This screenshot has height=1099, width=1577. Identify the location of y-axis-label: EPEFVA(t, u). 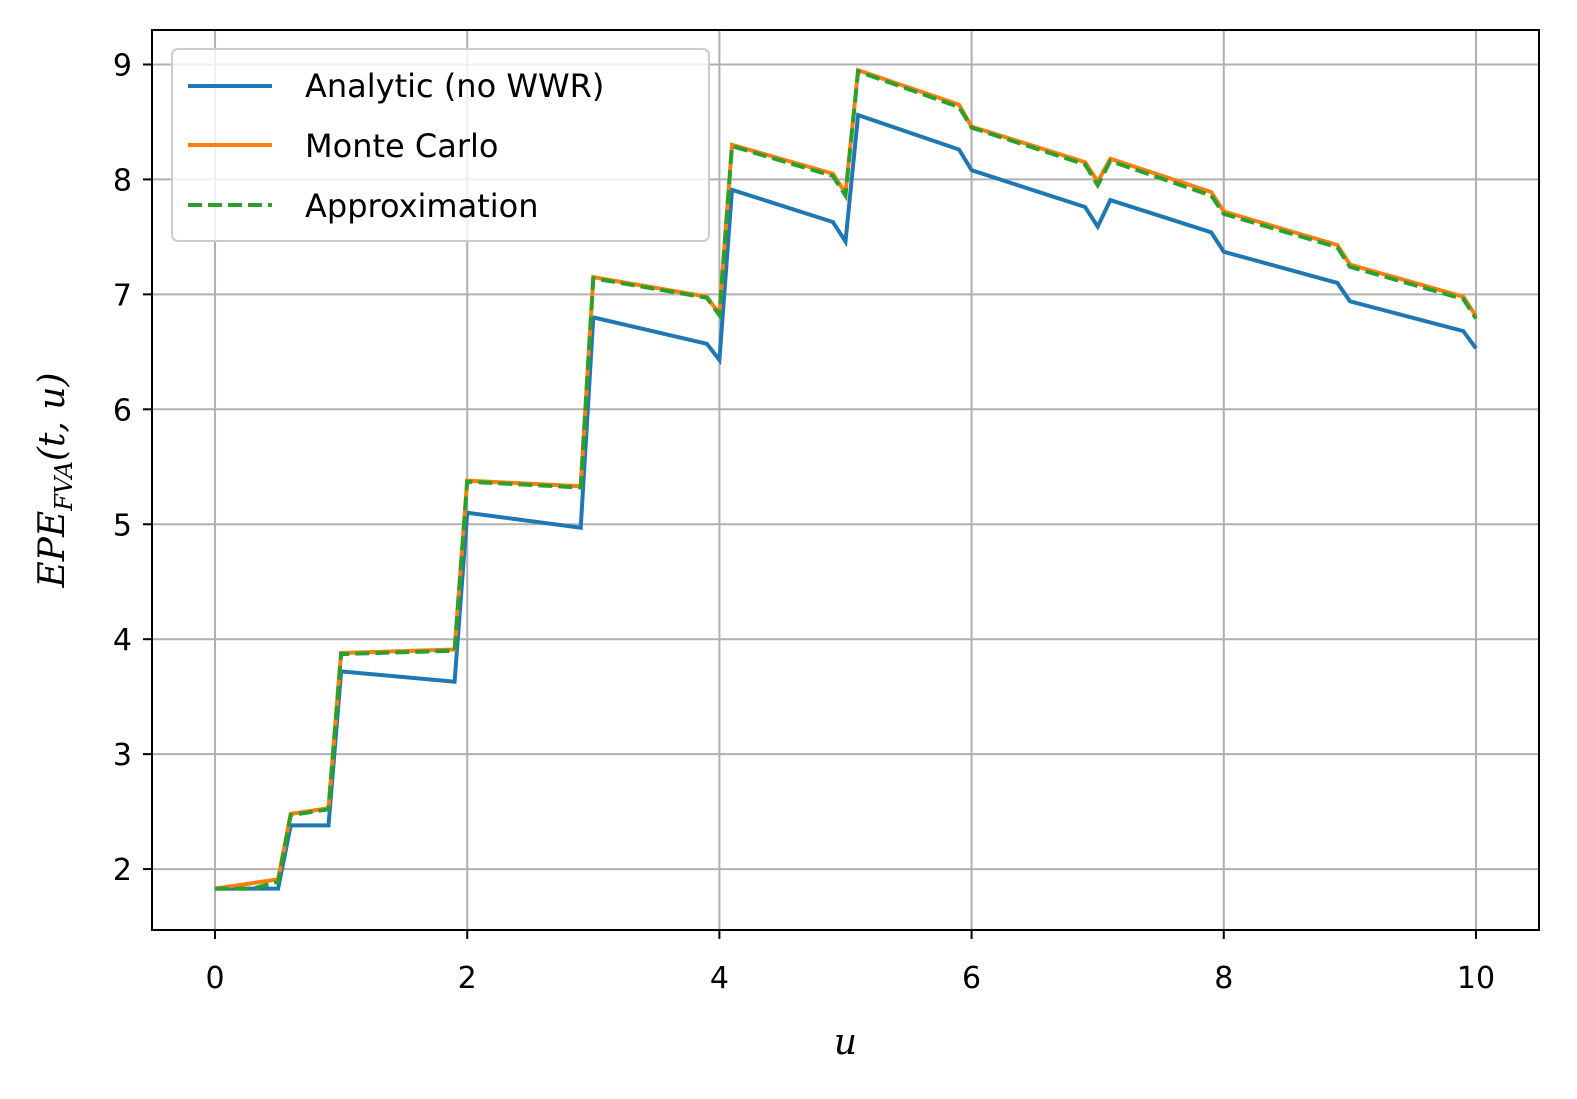
(55, 480).